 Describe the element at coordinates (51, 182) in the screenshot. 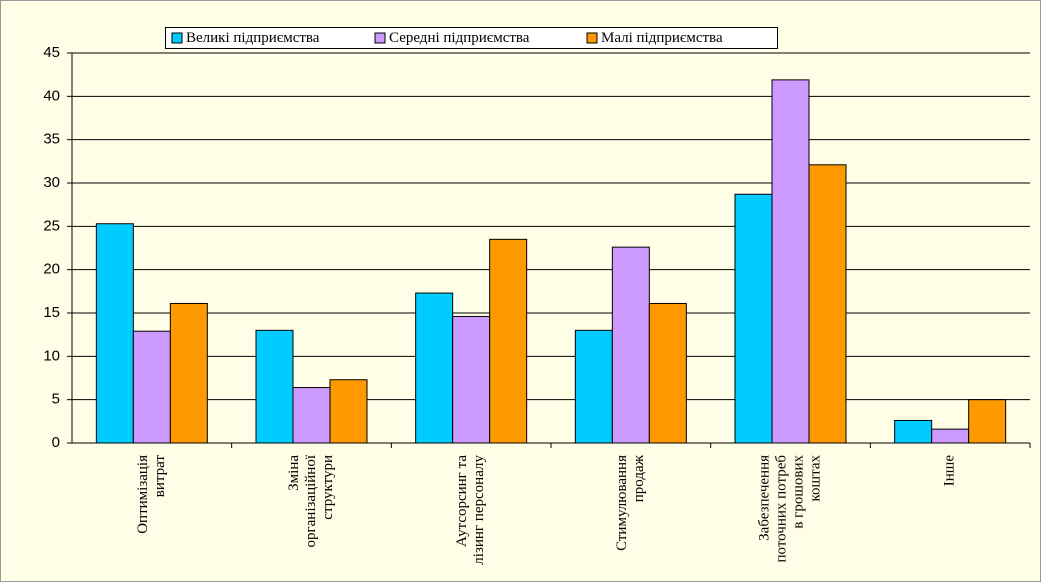

I see `y-tick-label: 30` at that location.